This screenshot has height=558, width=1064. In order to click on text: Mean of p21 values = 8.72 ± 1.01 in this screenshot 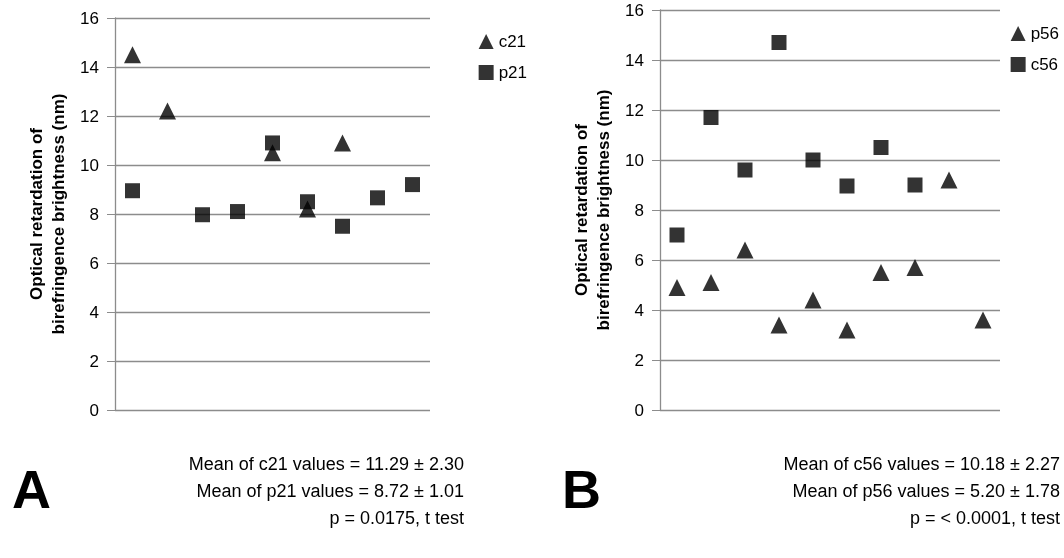, I will do `click(330, 491)`.